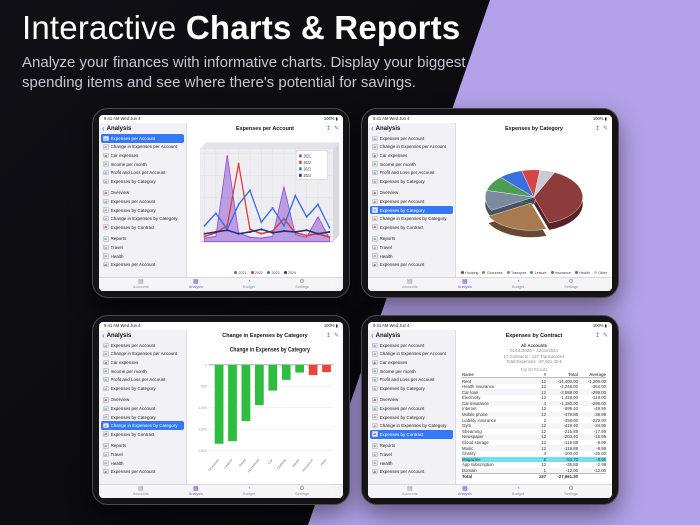  I want to click on table-row: Total 137 -27,661.30, so click(534, 476).